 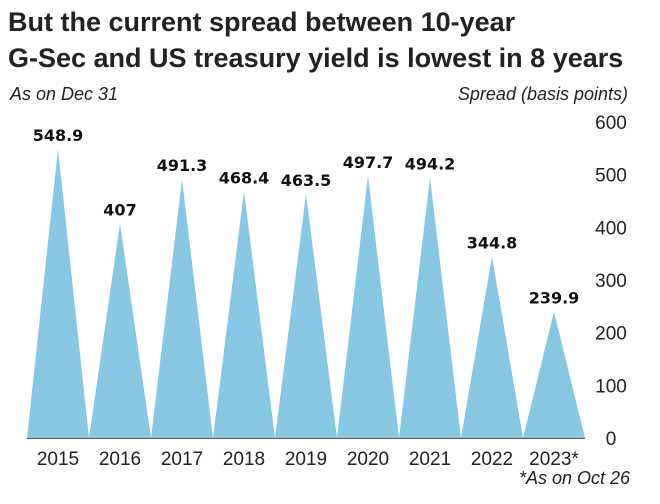 I want to click on peak-2022, so click(x=492, y=347).